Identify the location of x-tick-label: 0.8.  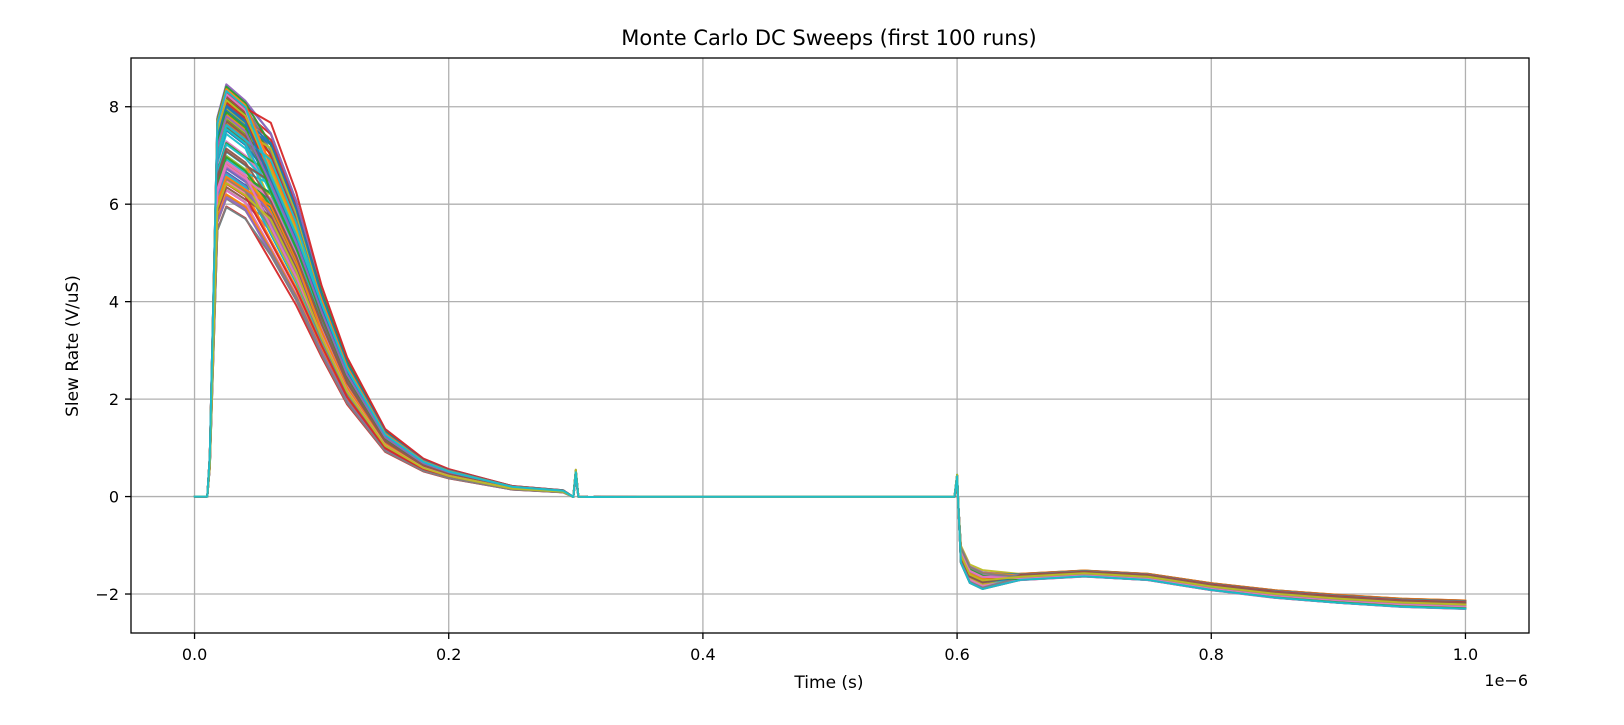
(1211, 654).